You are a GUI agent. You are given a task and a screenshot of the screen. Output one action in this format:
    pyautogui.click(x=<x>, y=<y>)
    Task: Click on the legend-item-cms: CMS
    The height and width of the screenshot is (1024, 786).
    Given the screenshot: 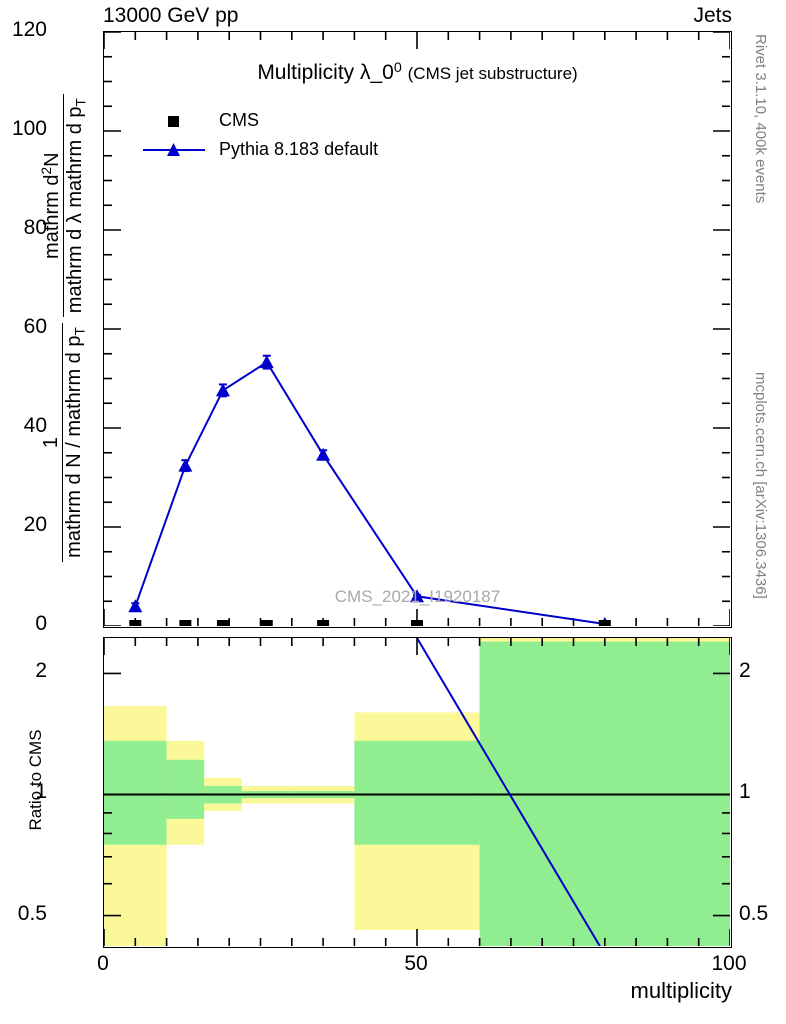 What is the action you would take?
    pyautogui.click(x=260, y=120)
    